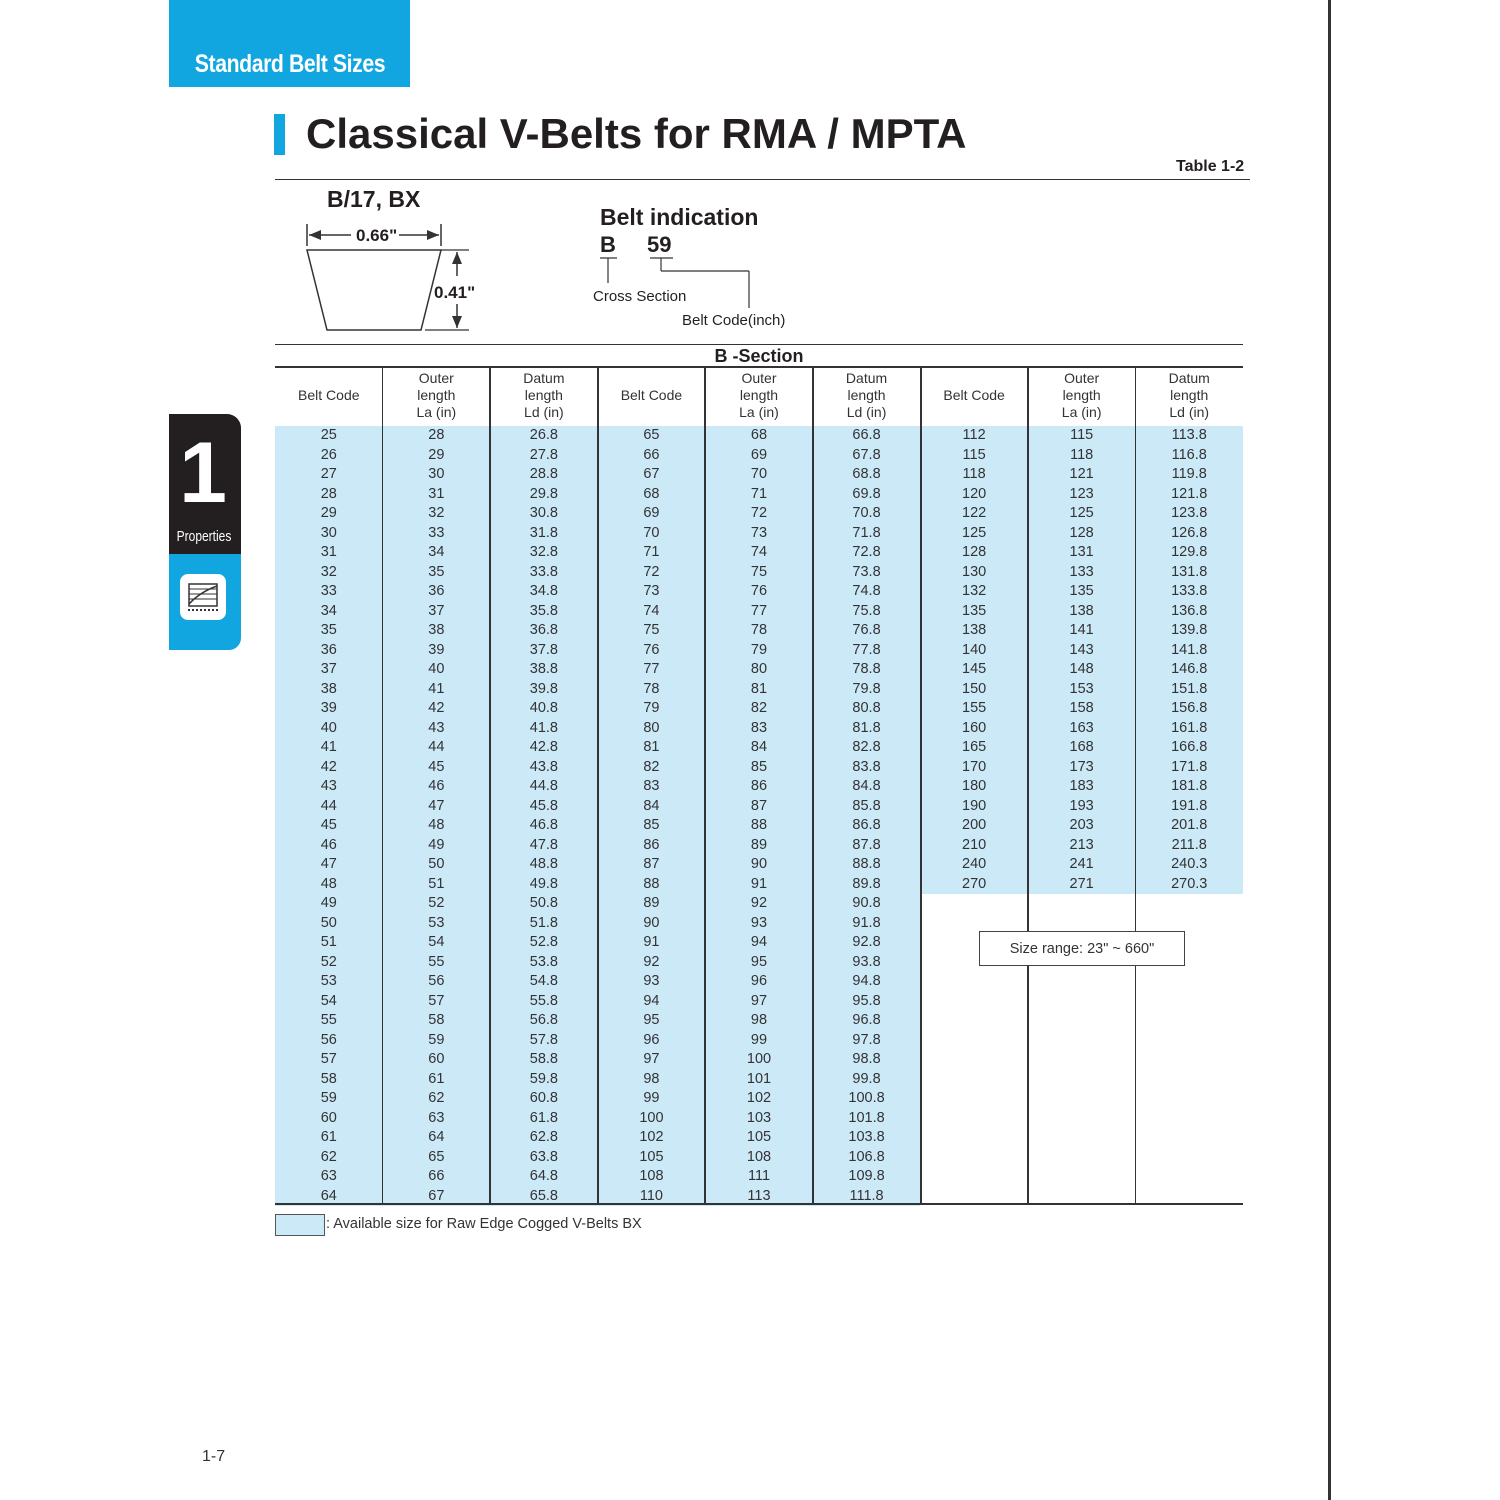 This screenshot has width=1500, height=1500. Describe the element at coordinates (1081, 688) in the screenshot. I see `table-cell: 153` at that location.